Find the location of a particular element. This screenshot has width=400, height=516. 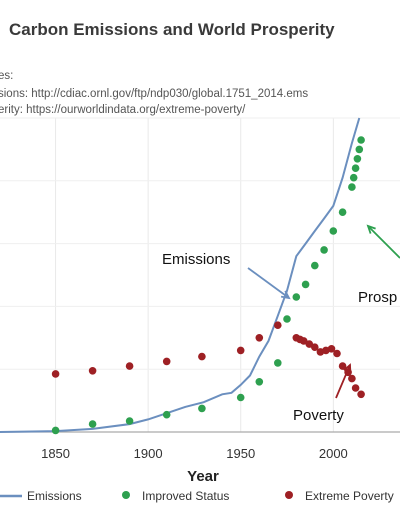

x-tick-label: 2000 is located at coordinates (333, 453).